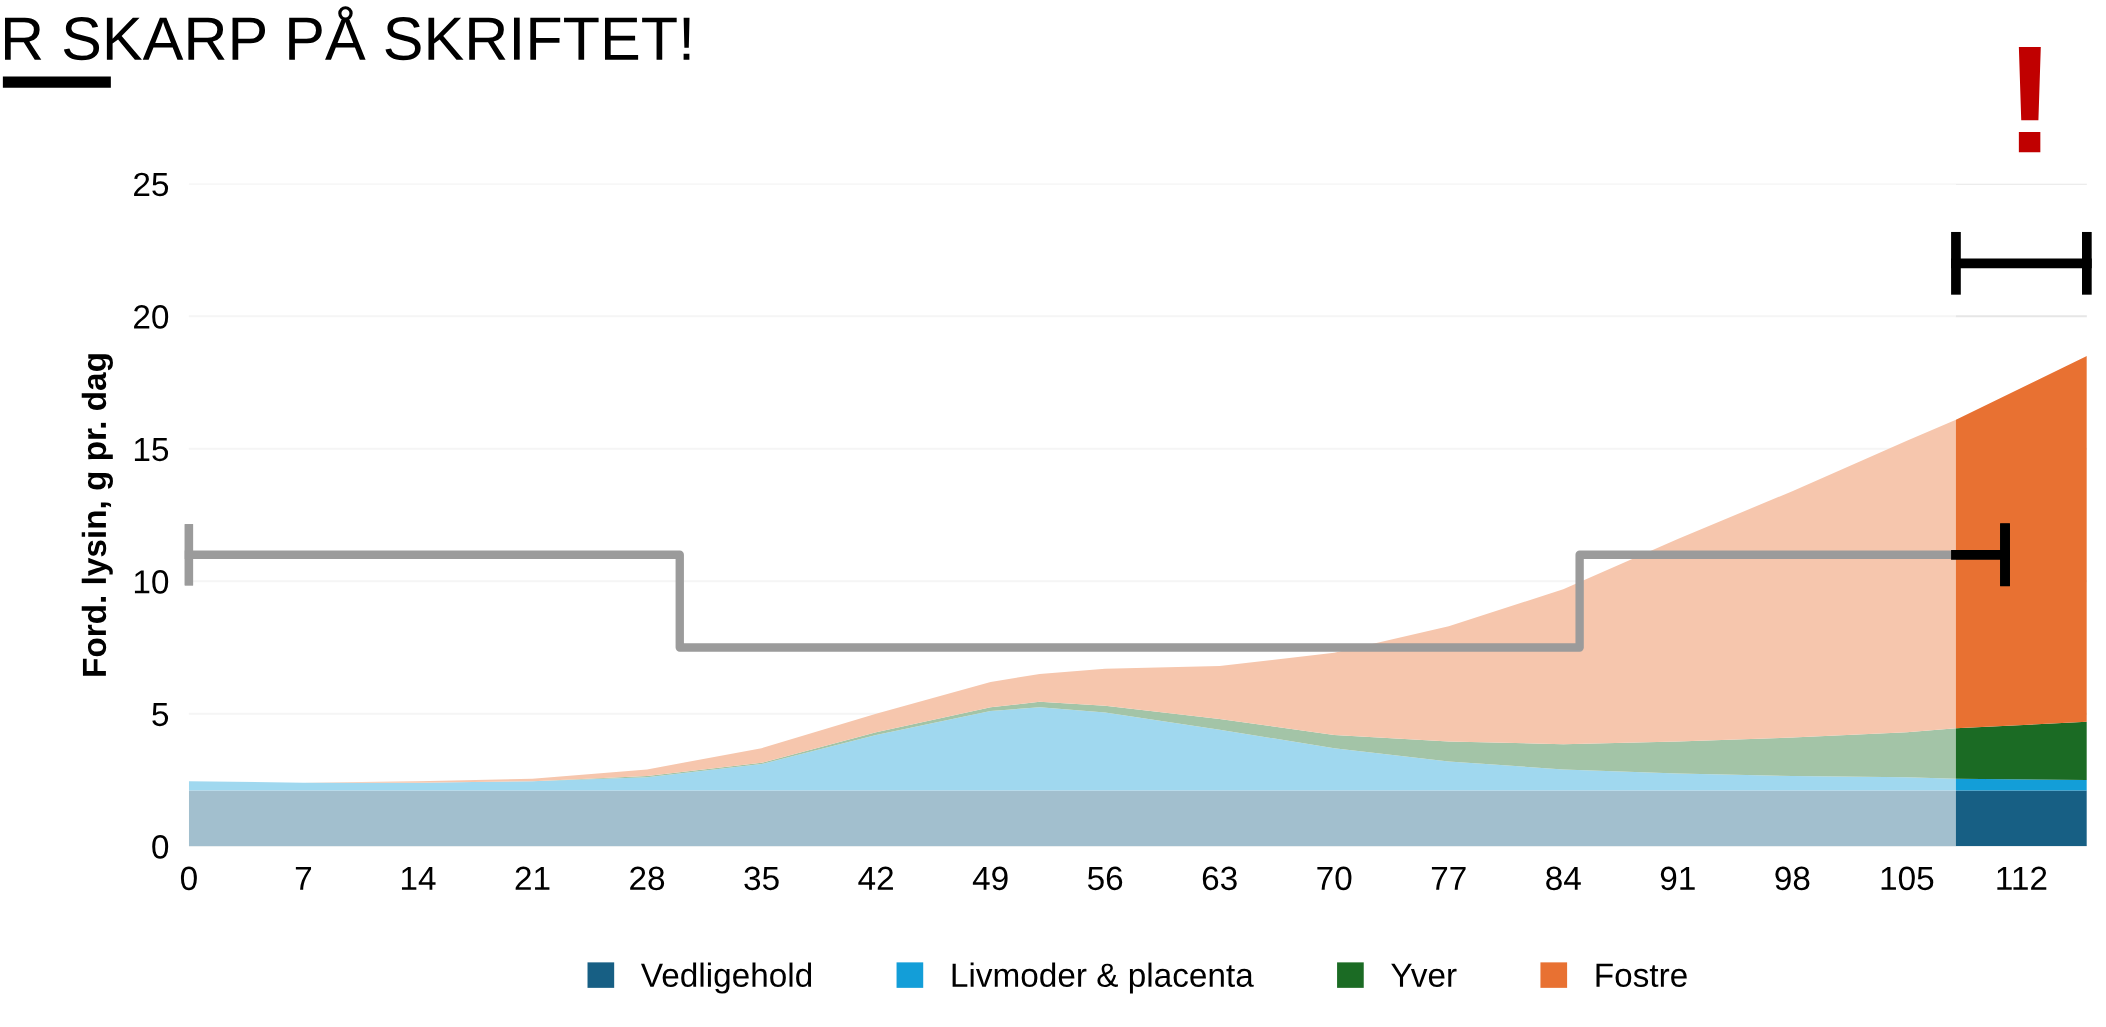 The height and width of the screenshot is (1027, 2106). I want to click on x-tick-label: 0, so click(188, 878).